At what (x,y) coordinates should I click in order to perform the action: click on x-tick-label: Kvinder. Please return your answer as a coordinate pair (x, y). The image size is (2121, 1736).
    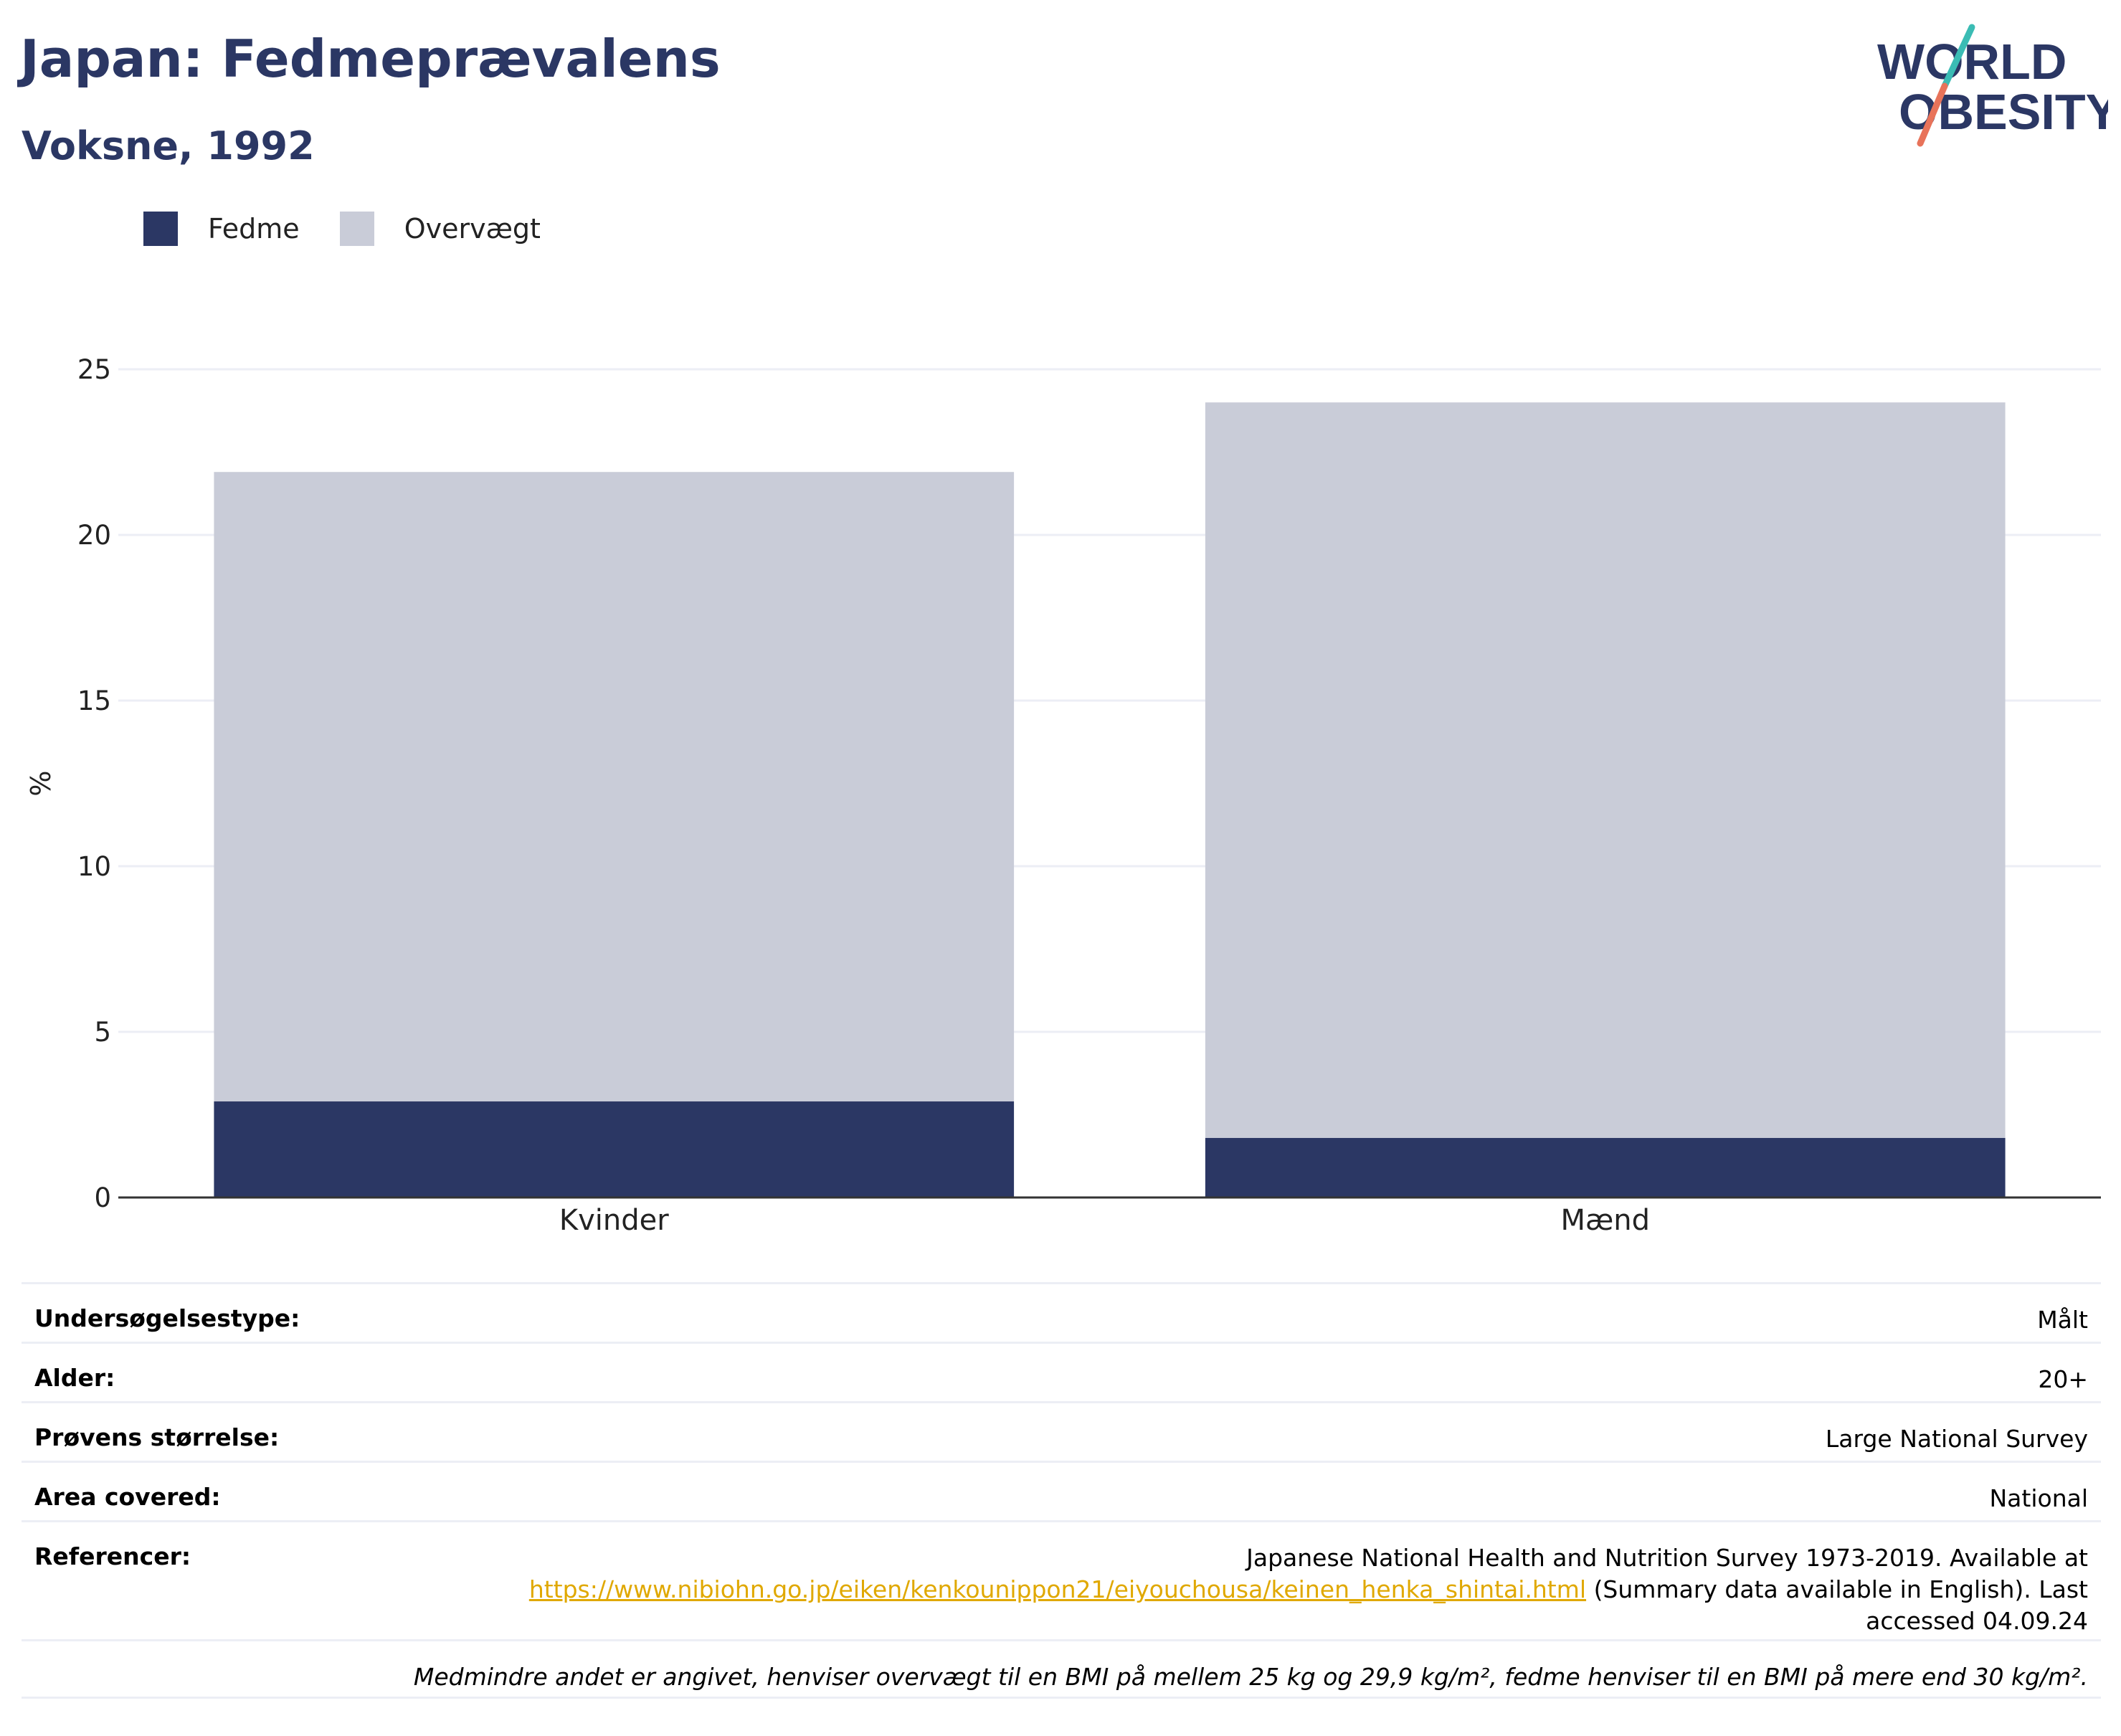
    Looking at the image, I should click on (614, 1221).